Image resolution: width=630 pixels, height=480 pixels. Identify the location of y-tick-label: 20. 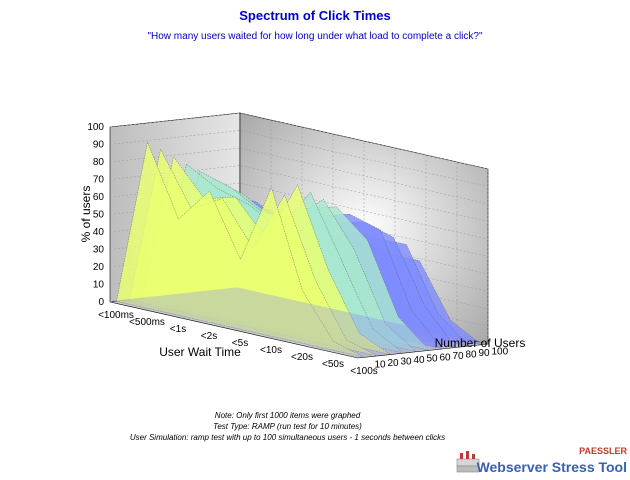
(99, 267).